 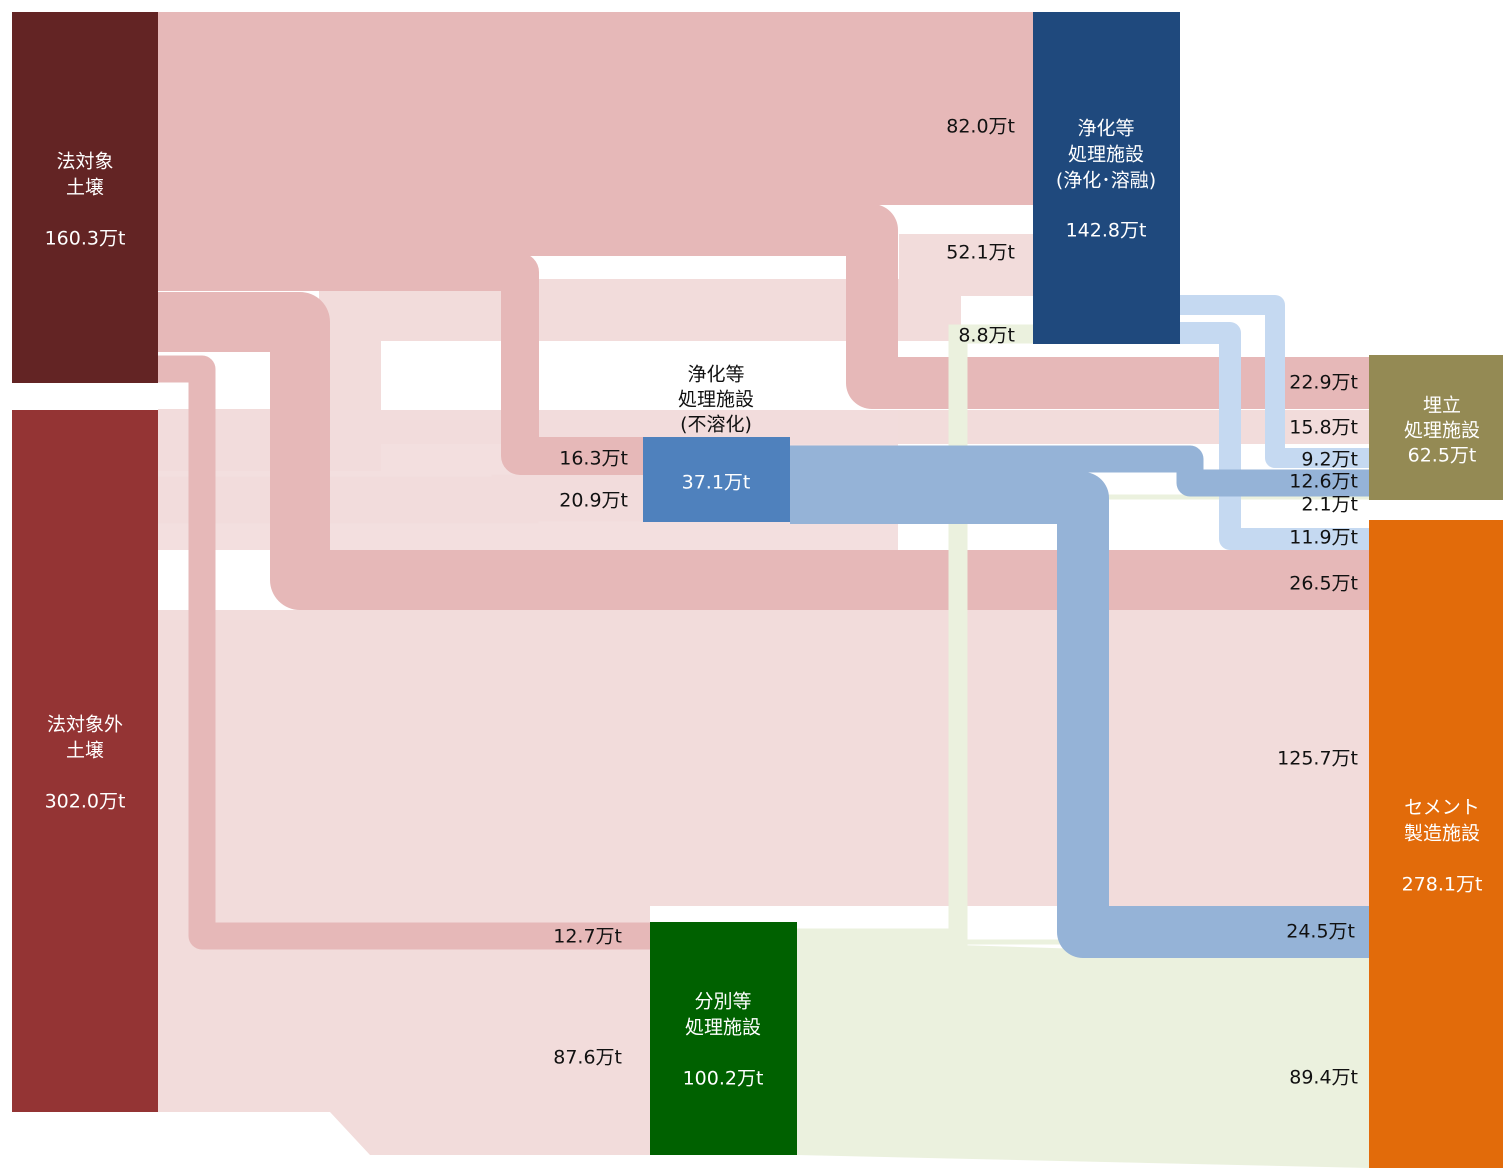 What do you see at coordinates (587, 937) in the screenshot?
I see `flow-label: 12.7万t` at bounding box center [587, 937].